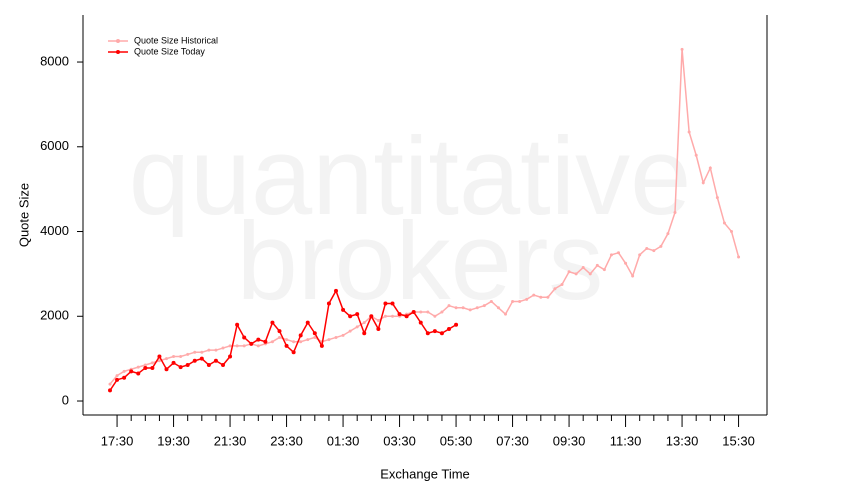 Image resolution: width=850 pixels, height=500 pixels. I want to click on x-tick-label: 23:30, so click(286, 440).